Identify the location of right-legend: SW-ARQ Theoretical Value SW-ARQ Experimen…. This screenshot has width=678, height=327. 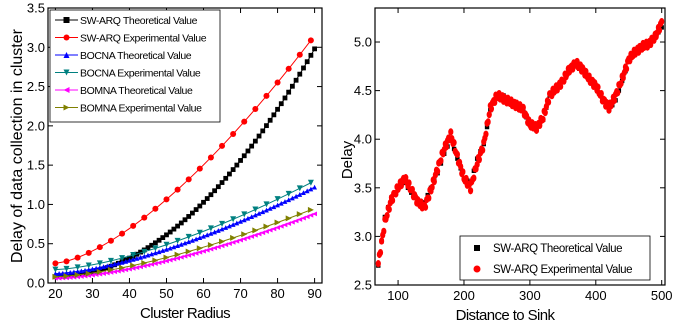
(553, 259).